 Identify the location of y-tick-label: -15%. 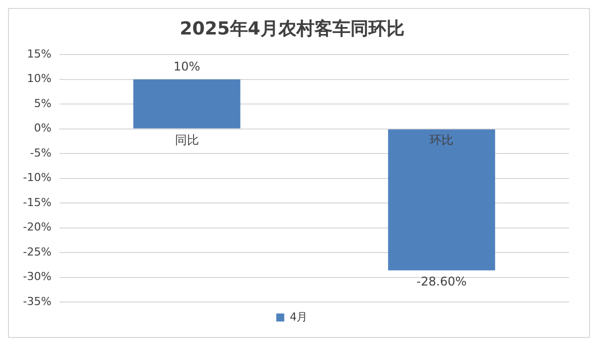
(37, 202).